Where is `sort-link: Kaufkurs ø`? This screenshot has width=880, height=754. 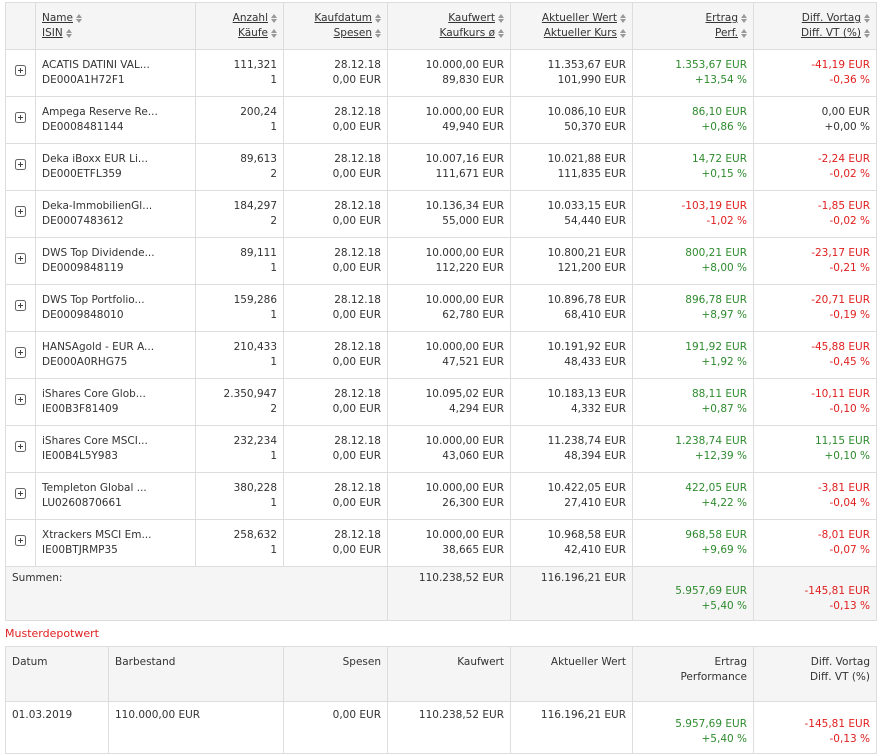 sort-link: Kaufkurs ø is located at coordinates (467, 33).